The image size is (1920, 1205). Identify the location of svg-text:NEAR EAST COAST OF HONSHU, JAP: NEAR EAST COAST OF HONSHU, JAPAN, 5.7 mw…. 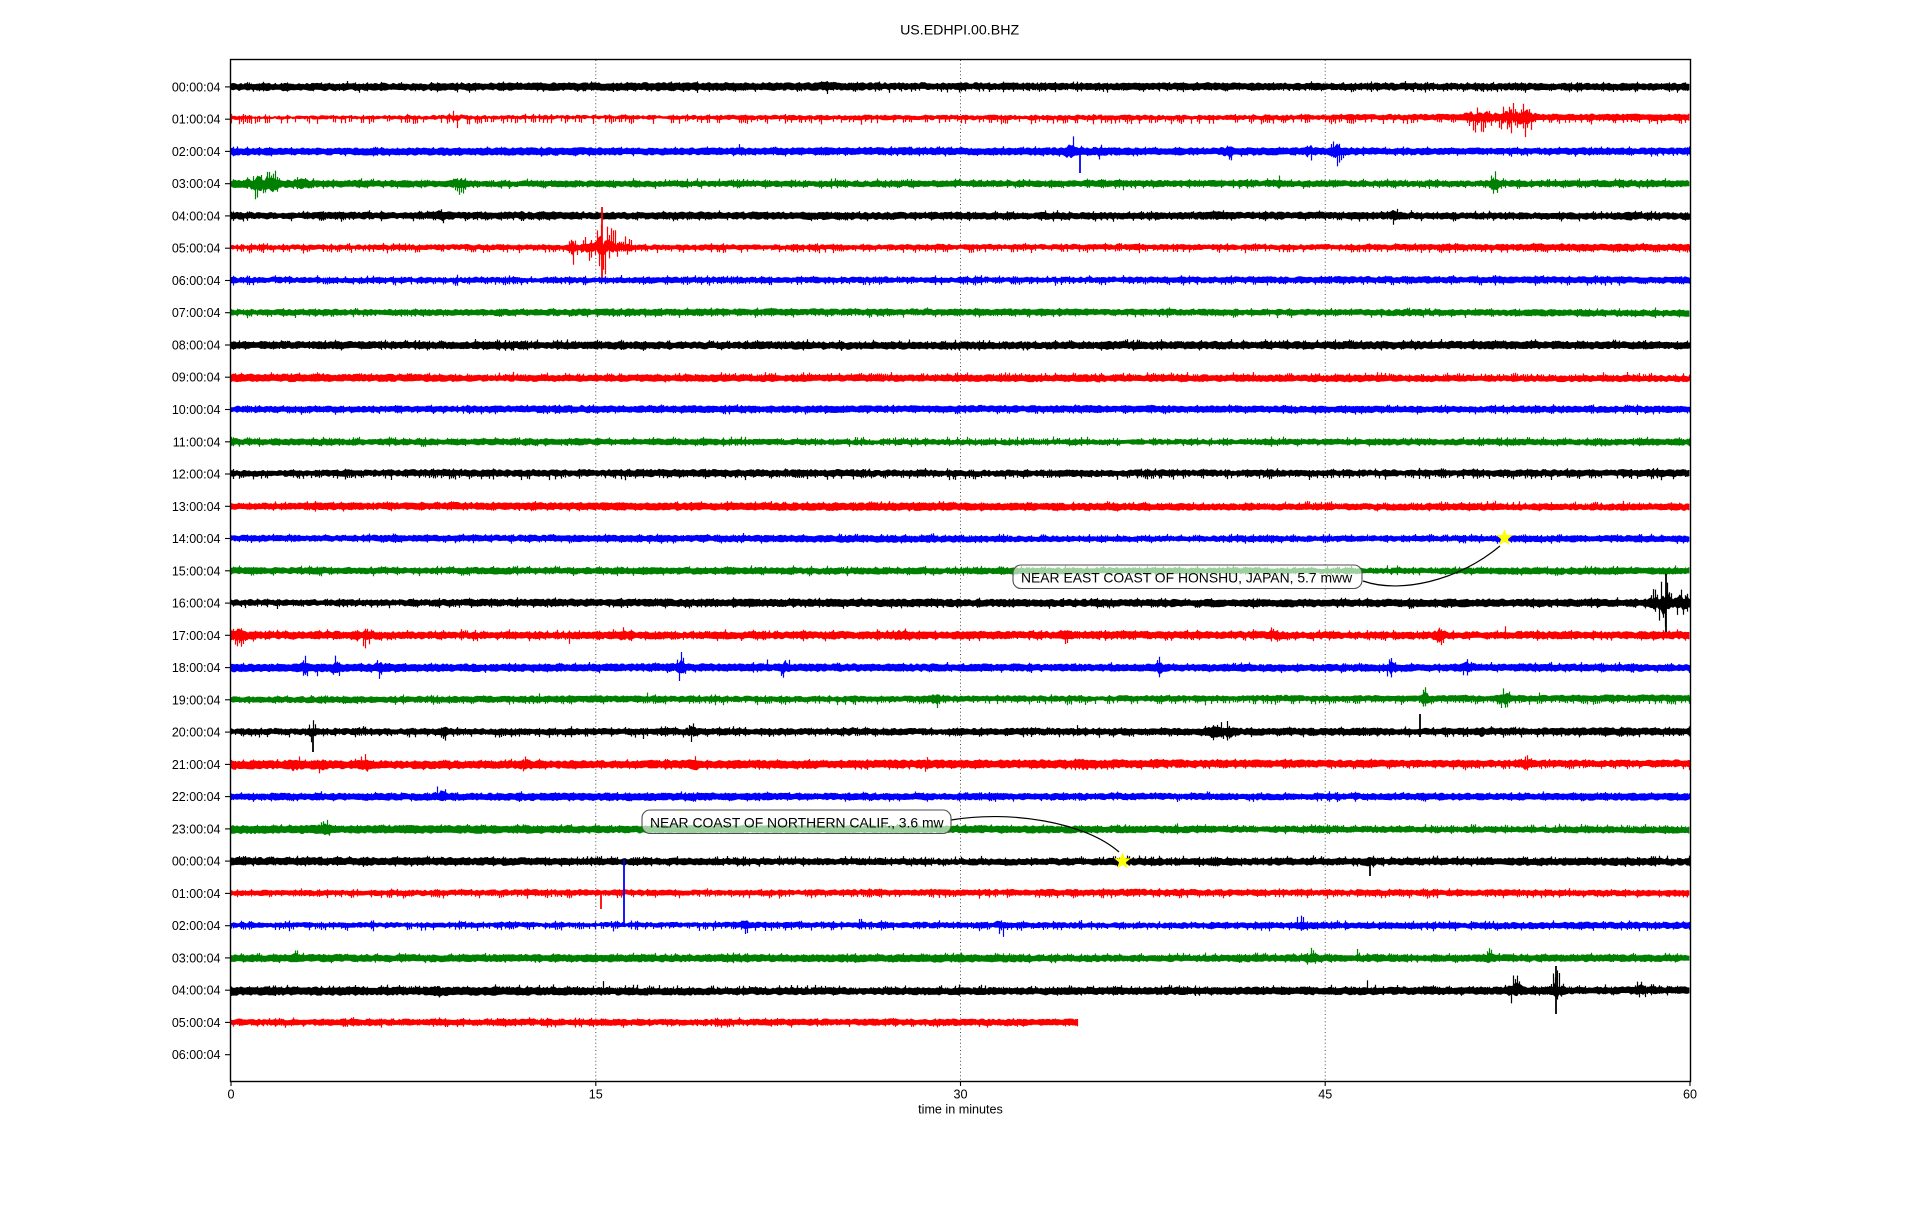
(1187, 578).